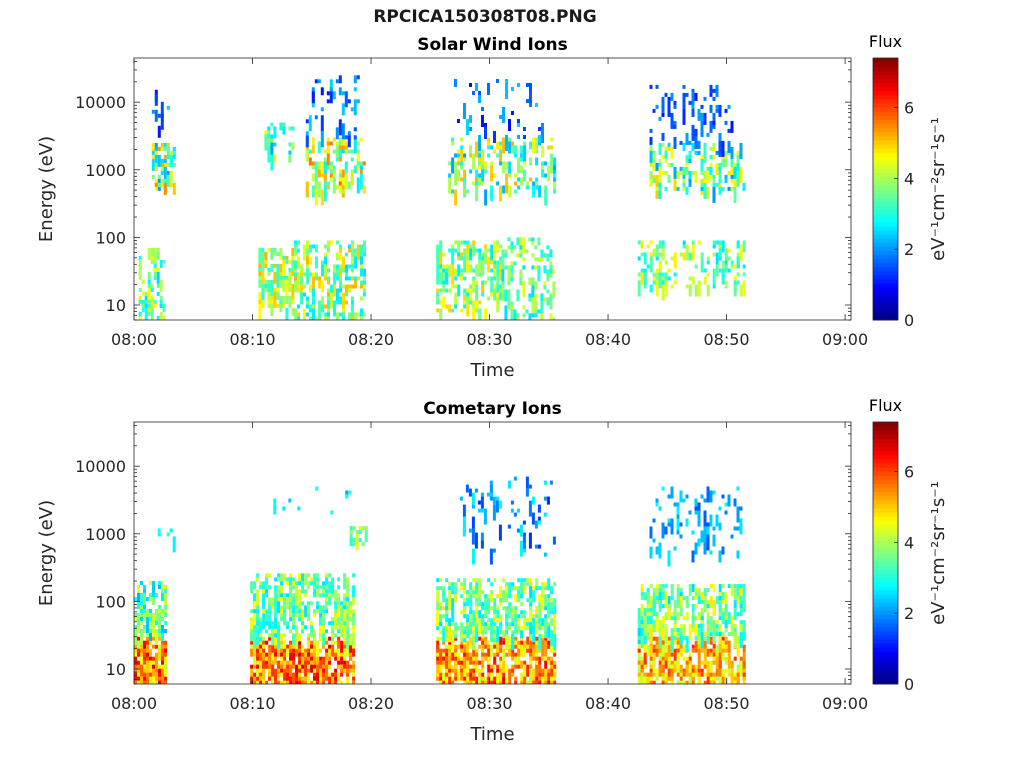 The image size is (1024, 768). Describe the element at coordinates (909, 320) in the screenshot. I see `colorbar-tick-label: 0` at that location.